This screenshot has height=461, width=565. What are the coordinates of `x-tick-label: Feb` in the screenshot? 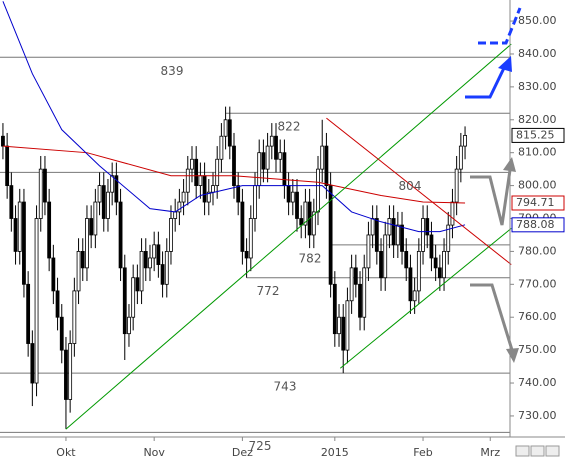 It's located at (422, 452).